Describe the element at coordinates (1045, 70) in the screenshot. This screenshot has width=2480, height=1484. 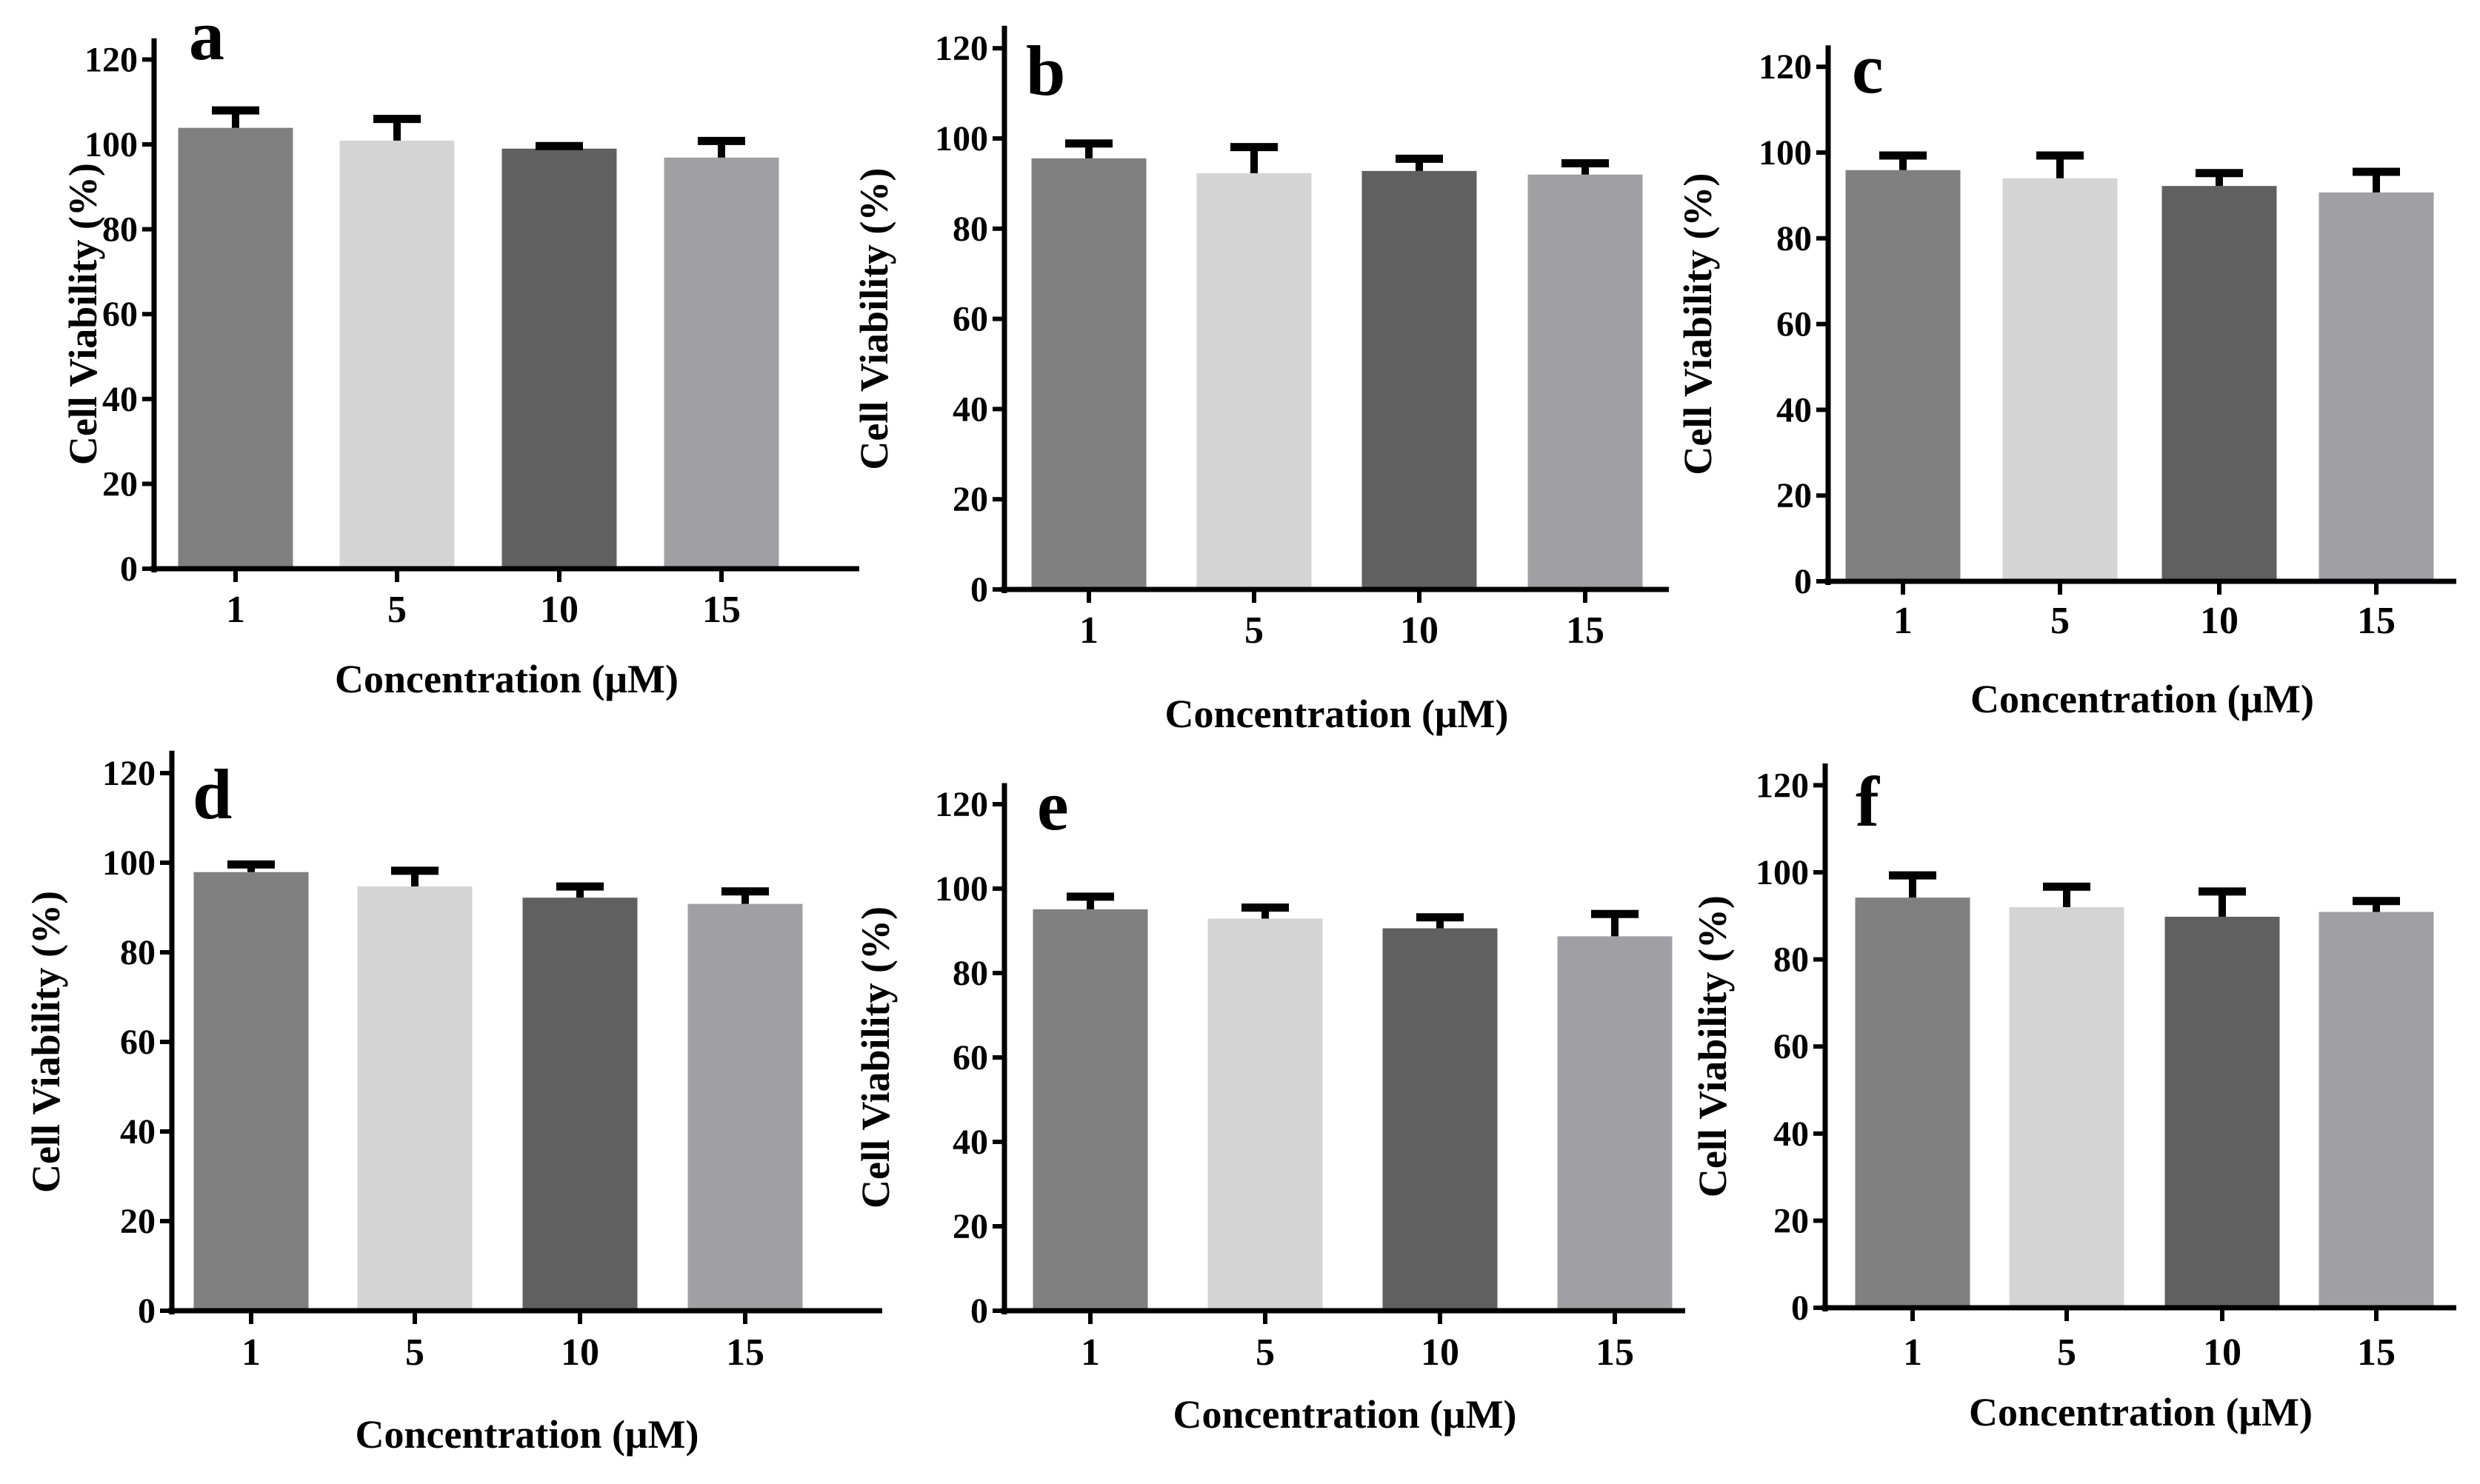
I see `panel-label: b` at that location.